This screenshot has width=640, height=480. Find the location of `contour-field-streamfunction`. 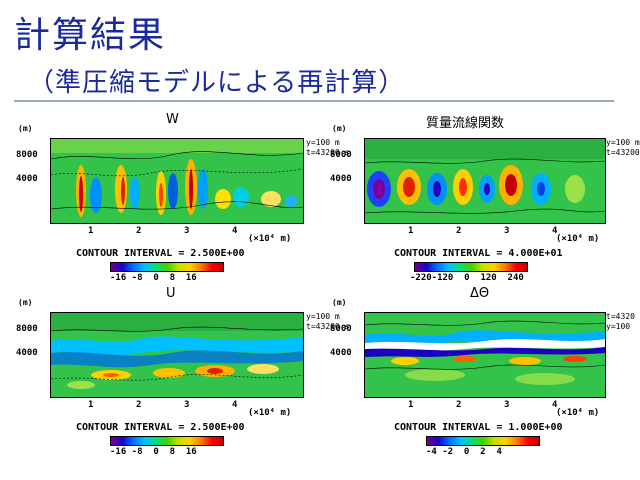

contour-field-streamfunction is located at coordinates (485, 181).